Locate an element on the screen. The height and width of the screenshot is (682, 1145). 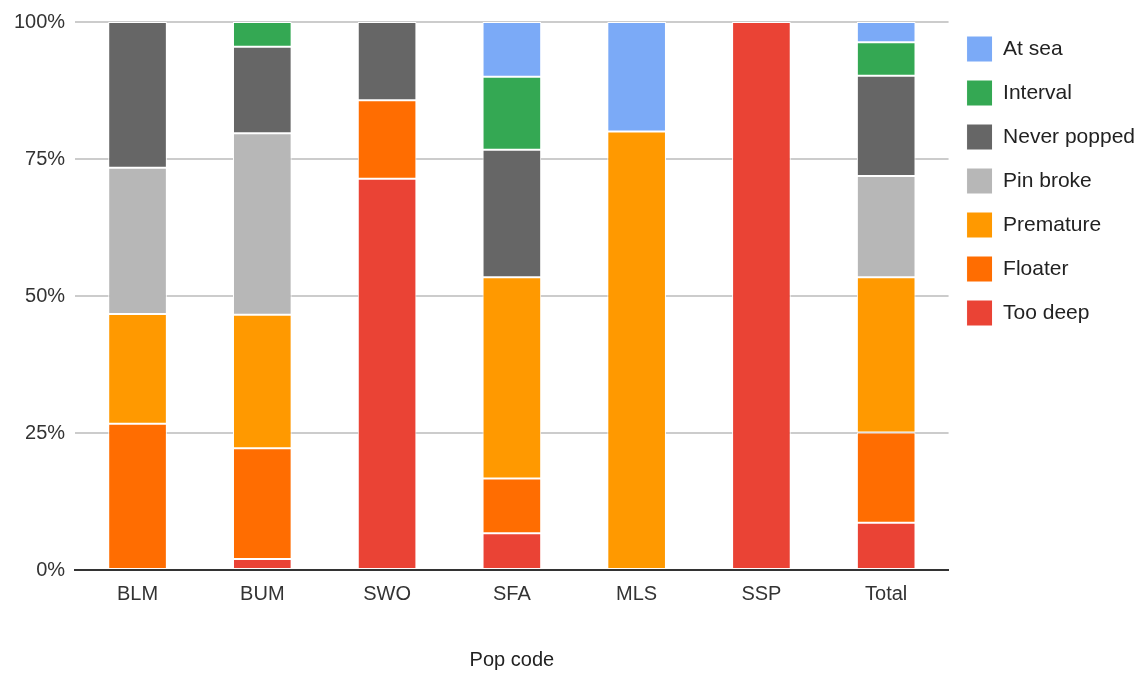
x-tick-label: BLM is located at coordinates (137, 592).